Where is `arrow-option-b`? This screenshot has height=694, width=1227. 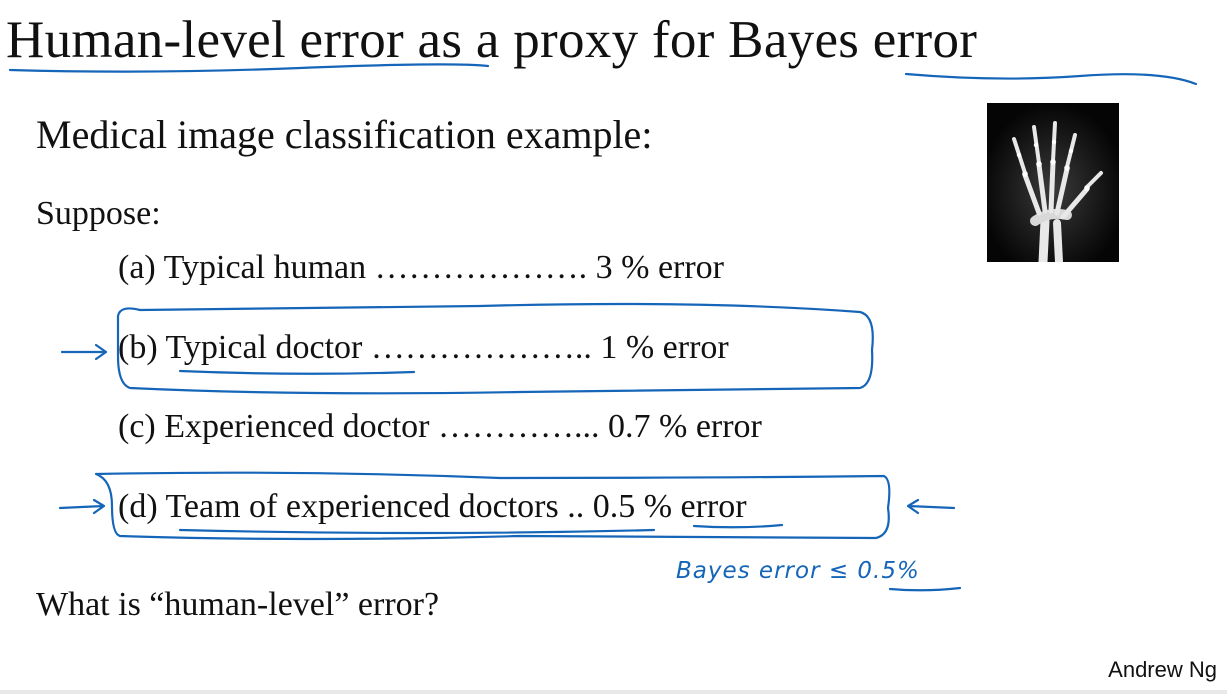 arrow-option-b is located at coordinates (84, 352).